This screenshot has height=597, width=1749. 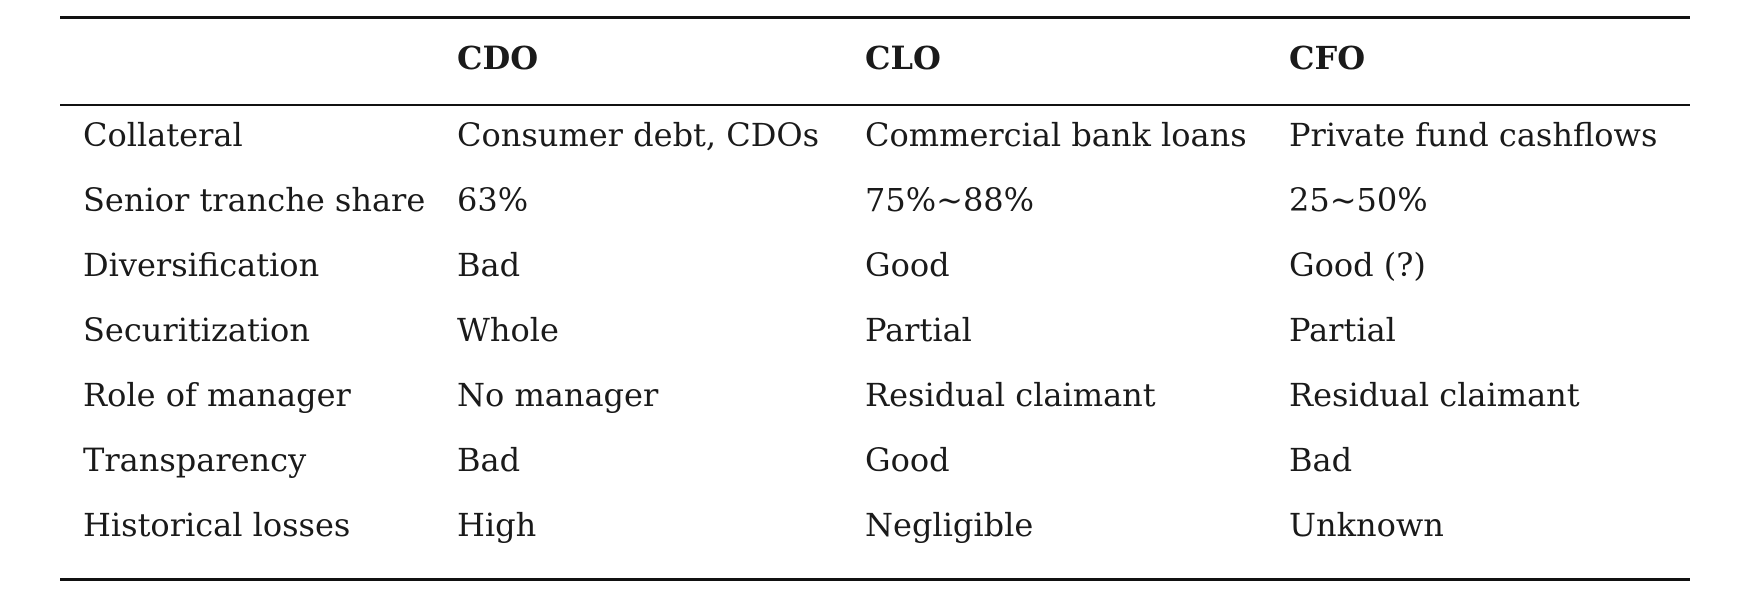 What do you see at coordinates (907, 265) in the screenshot?
I see `cell-clo-diversification: Good` at bounding box center [907, 265].